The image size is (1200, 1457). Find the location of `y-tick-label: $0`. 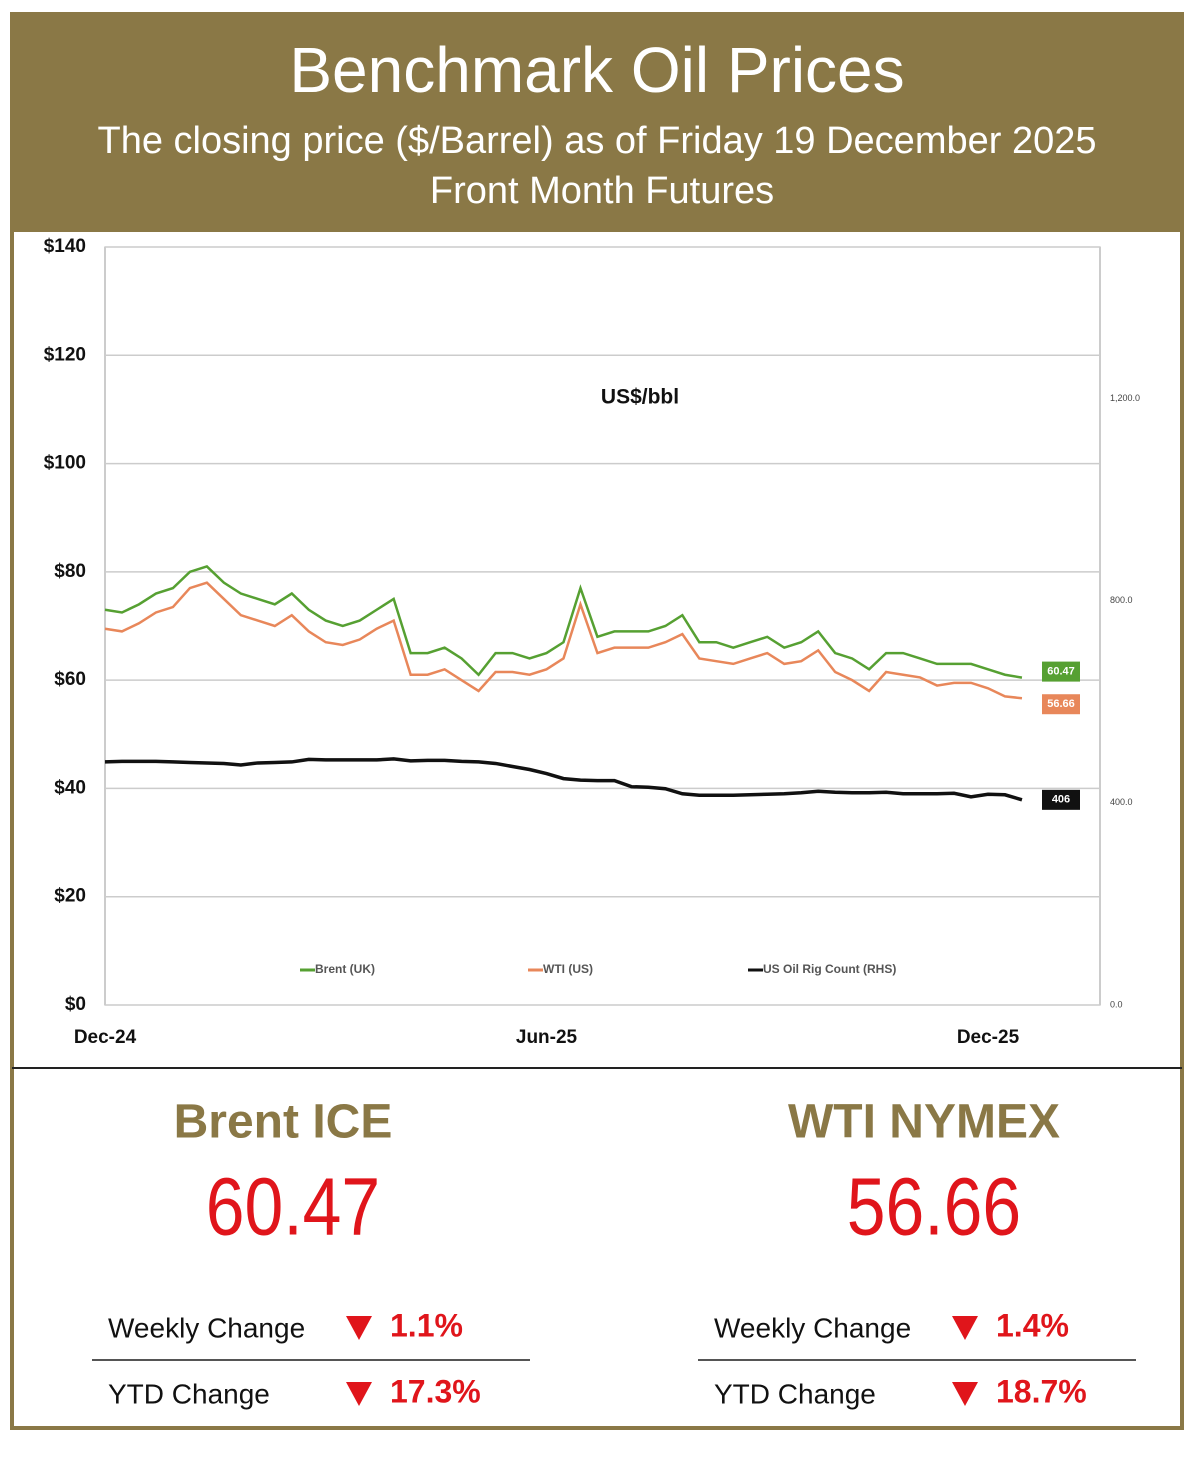

y-tick-label: $0 is located at coordinates (75, 1004).